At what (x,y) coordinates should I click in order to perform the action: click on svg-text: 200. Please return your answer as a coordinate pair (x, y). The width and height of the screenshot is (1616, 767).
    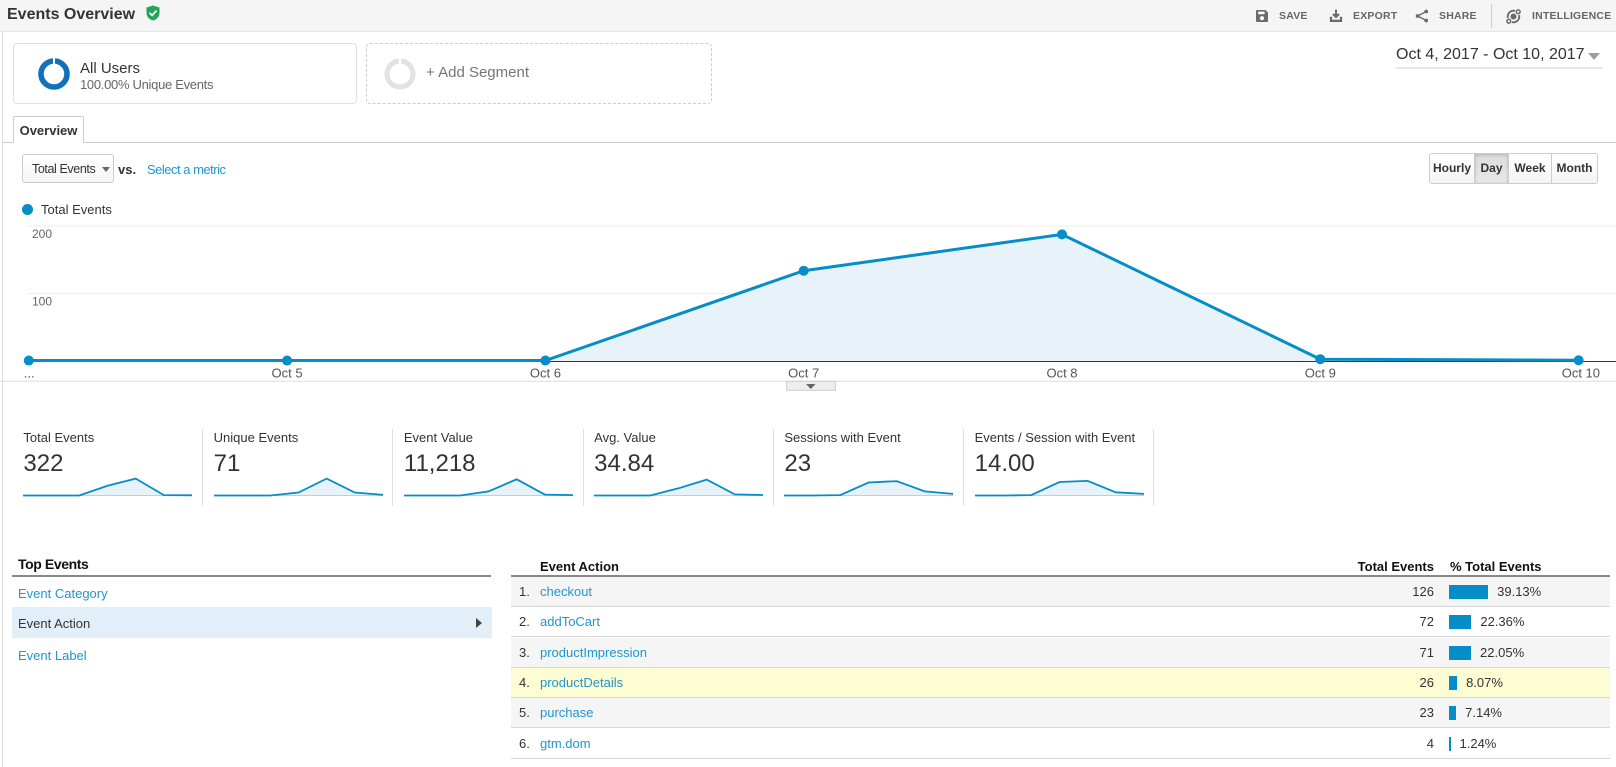
    Looking at the image, I should click on (42, 234).